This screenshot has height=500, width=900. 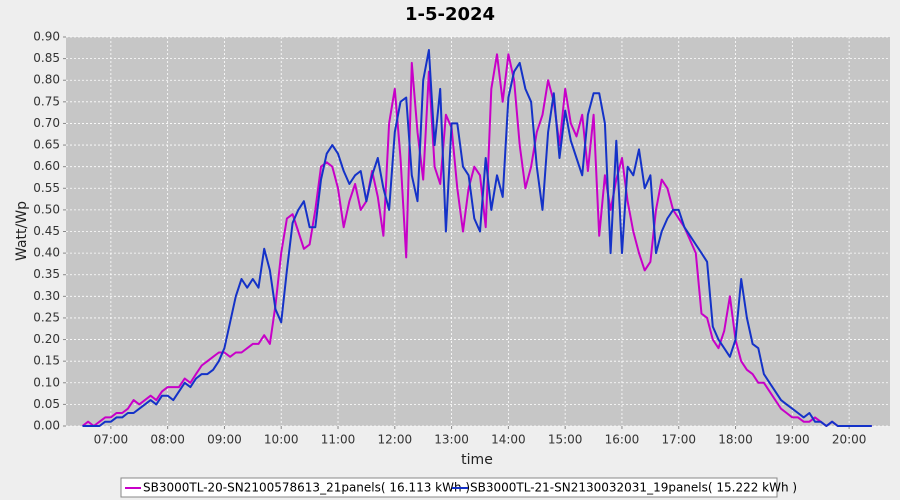 What do you see at coordinates (46, 253) in the screenshot?
I see `y-tick-label: 0.40` at bounding box center [46, 253].